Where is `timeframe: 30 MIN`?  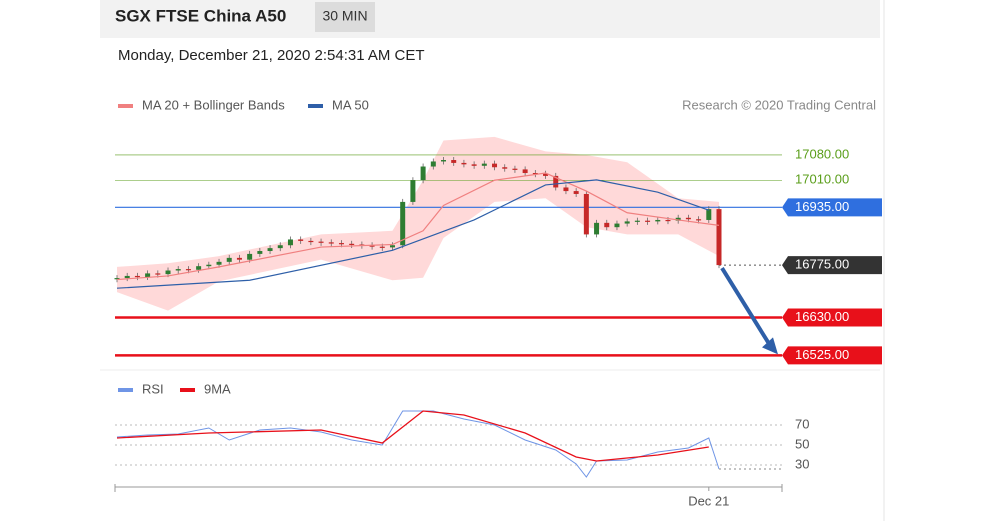
timeframe: 30 MIN is located at coordinates (344, 16).